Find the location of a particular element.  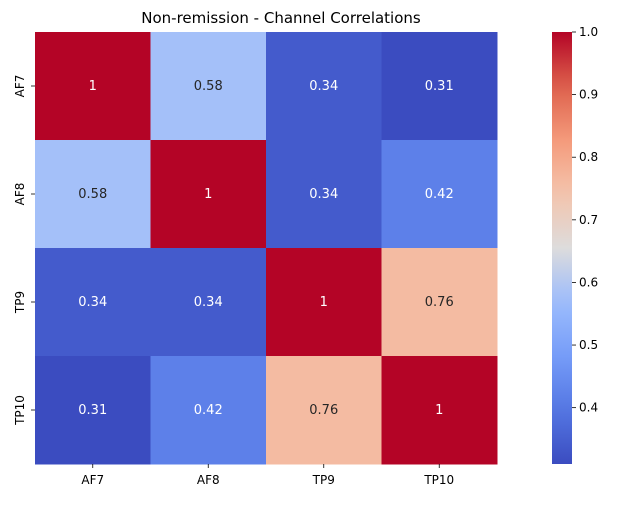

colorbar-tick-label: 0.4 is located at coordinates (588, 408).